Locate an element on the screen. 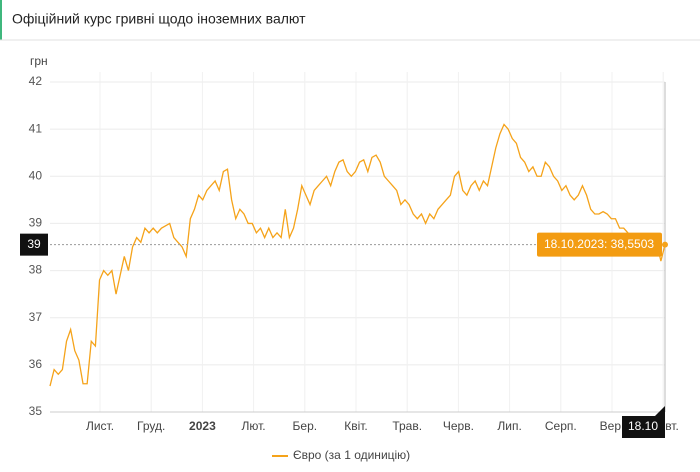 The width and height of the screenshot is (700, 472). x-tick-label: Бер. is located at coordinates (305, 426).